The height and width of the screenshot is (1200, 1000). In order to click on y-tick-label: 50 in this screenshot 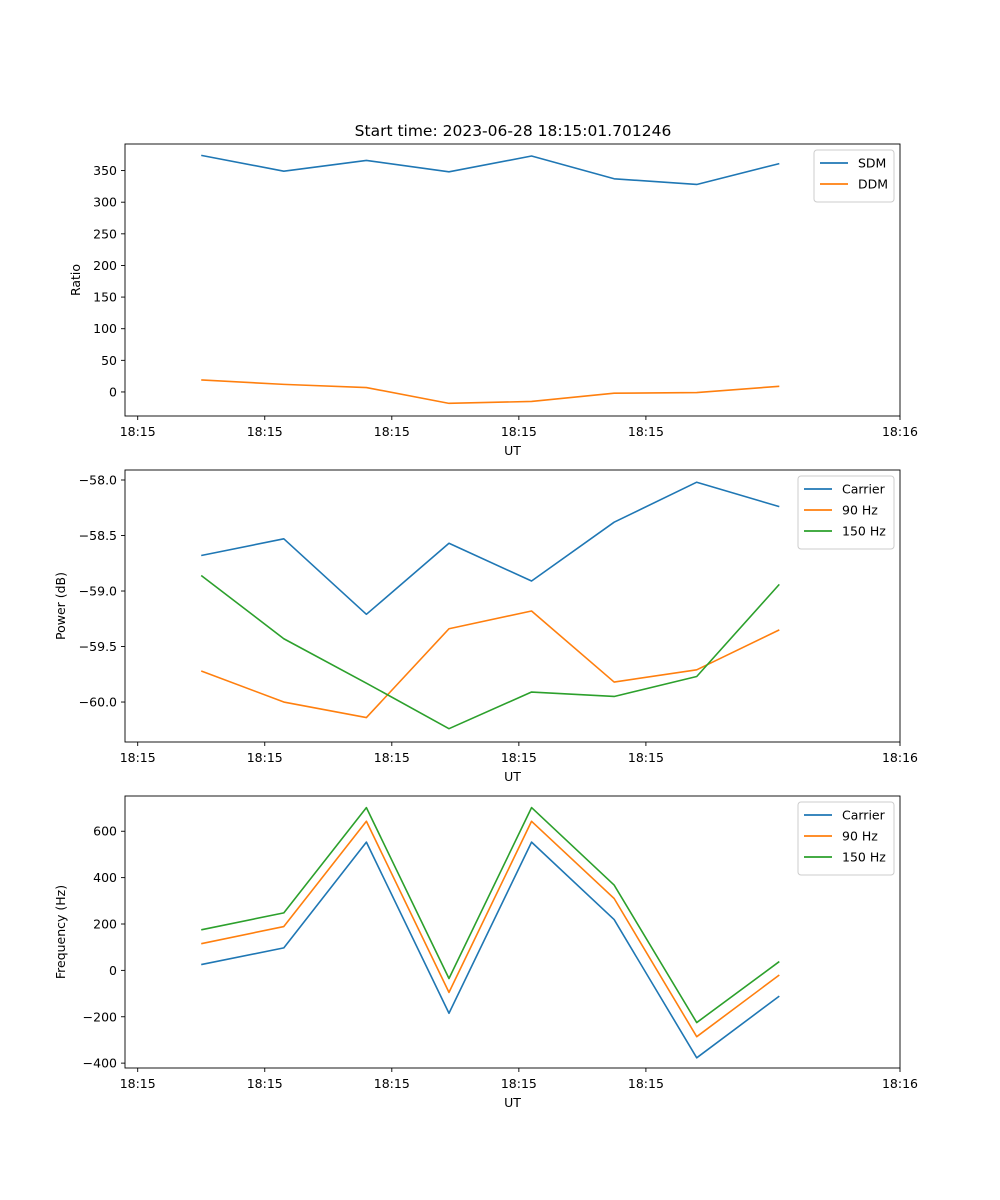, I will do `click(109, 360)`.